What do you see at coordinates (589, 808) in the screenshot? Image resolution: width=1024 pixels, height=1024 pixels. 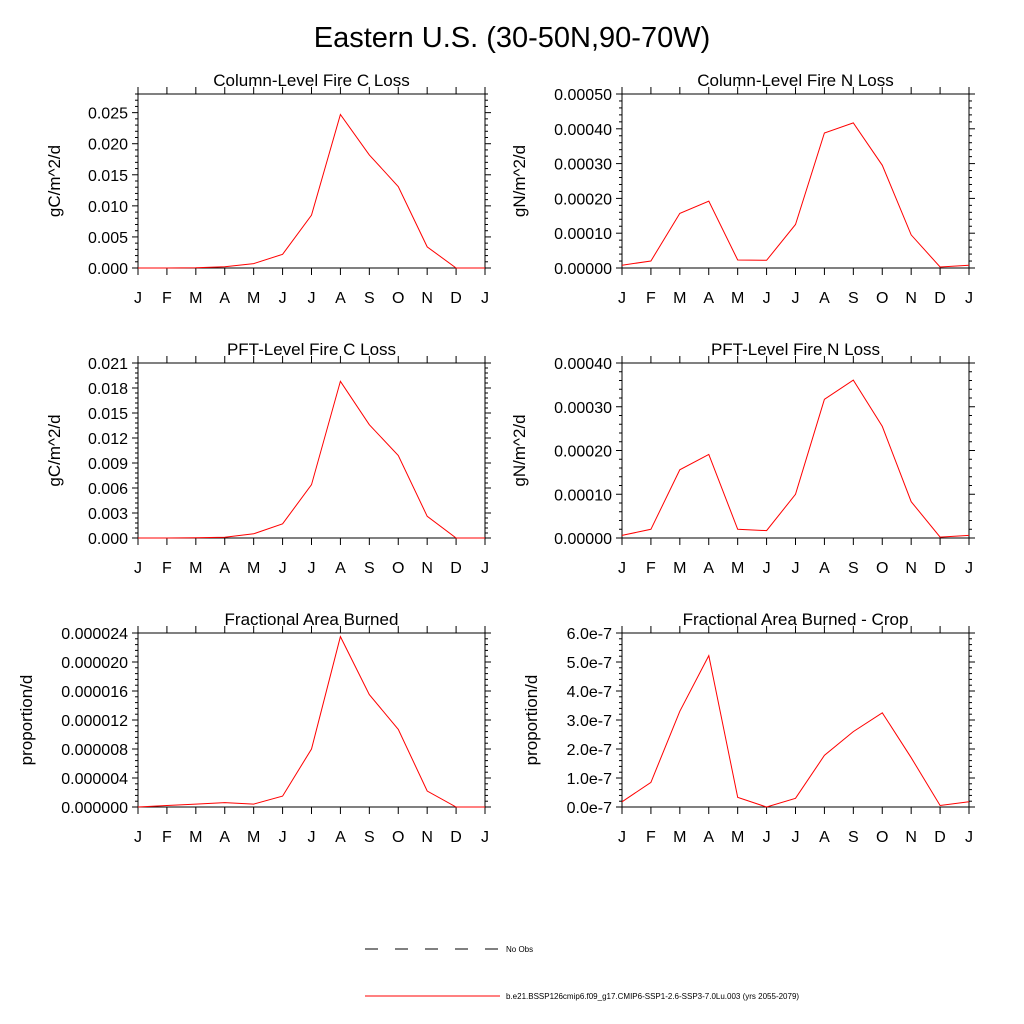 I see `y-tick-label: 0.0e-7` at bounding box center [589, 808].